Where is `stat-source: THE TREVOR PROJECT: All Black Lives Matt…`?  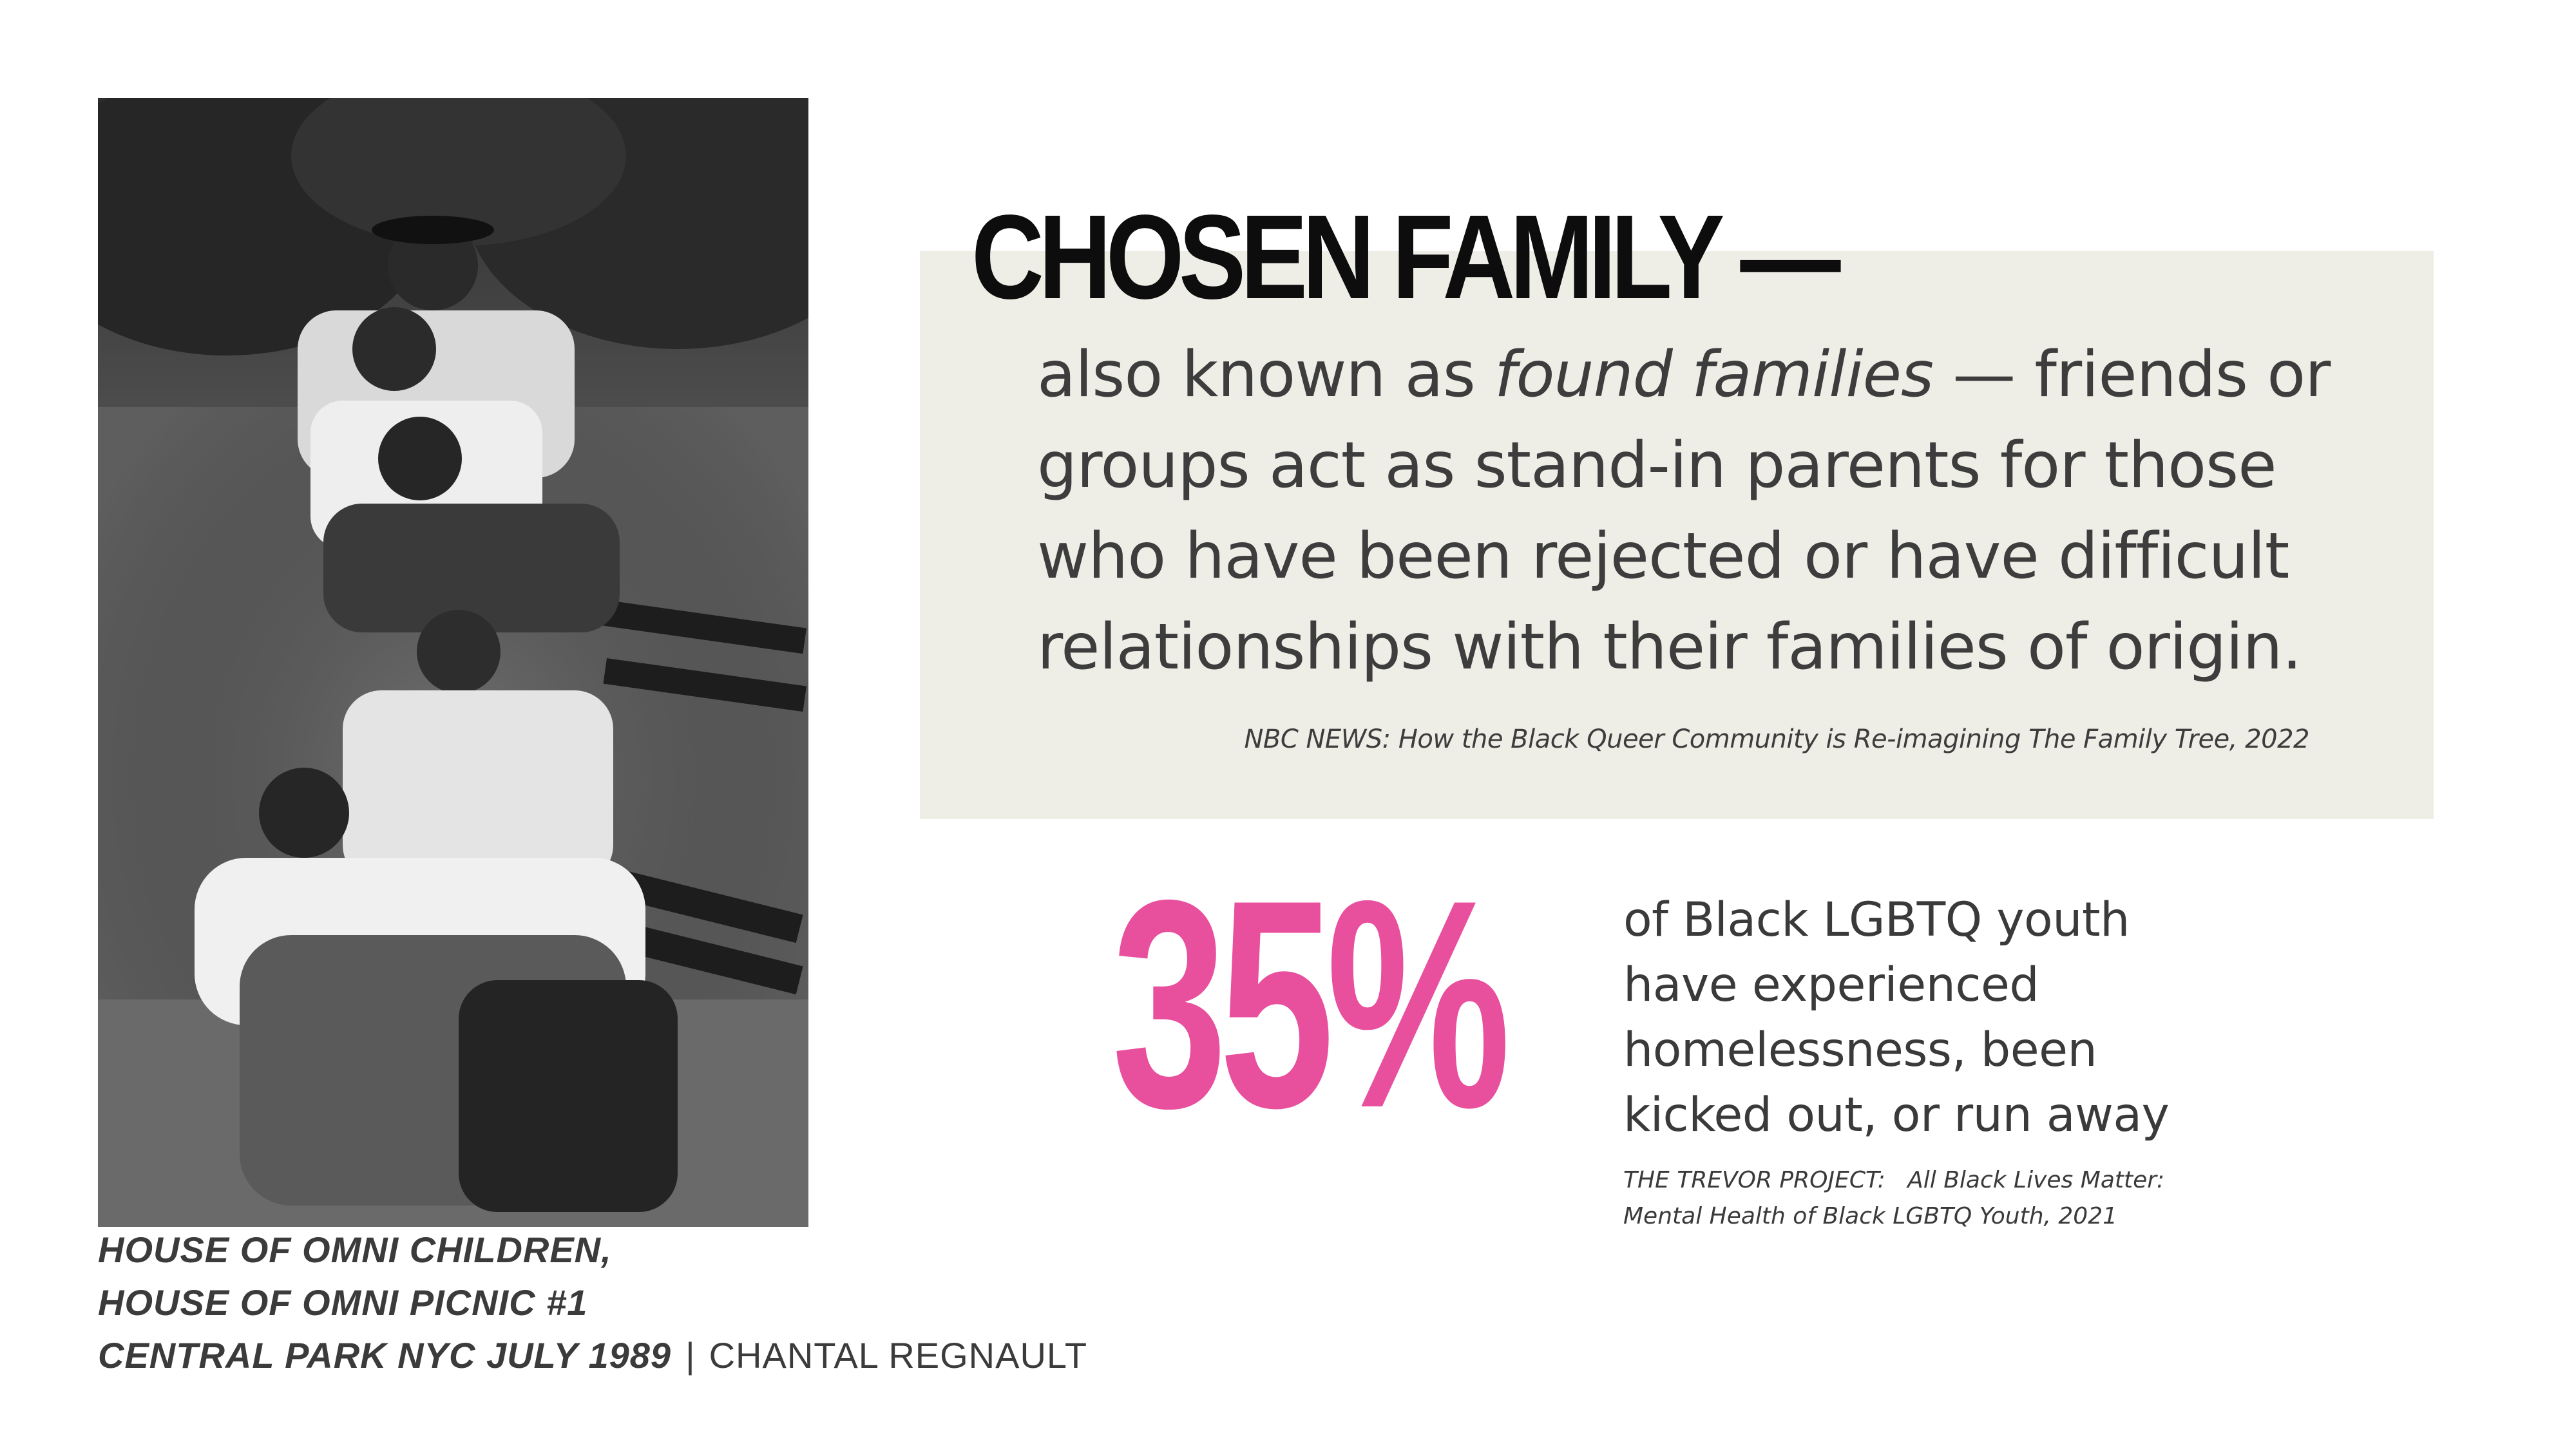
stat-source: THE TREVOR PROJECT: All Black Lives Matt… is located at coordinates (1913, 1198).